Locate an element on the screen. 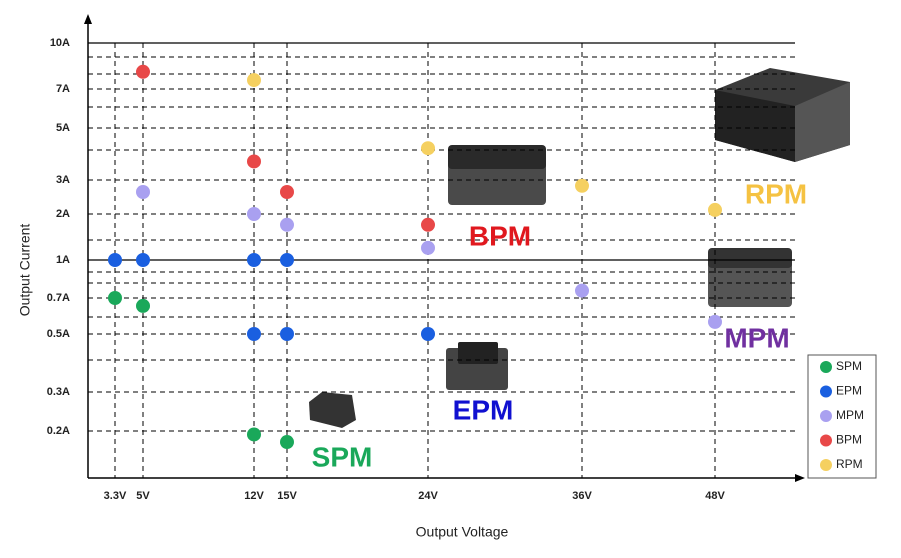 This screenshot has width=901, height=558. y-tick-label: 3A is located at coordinates (63, 180).